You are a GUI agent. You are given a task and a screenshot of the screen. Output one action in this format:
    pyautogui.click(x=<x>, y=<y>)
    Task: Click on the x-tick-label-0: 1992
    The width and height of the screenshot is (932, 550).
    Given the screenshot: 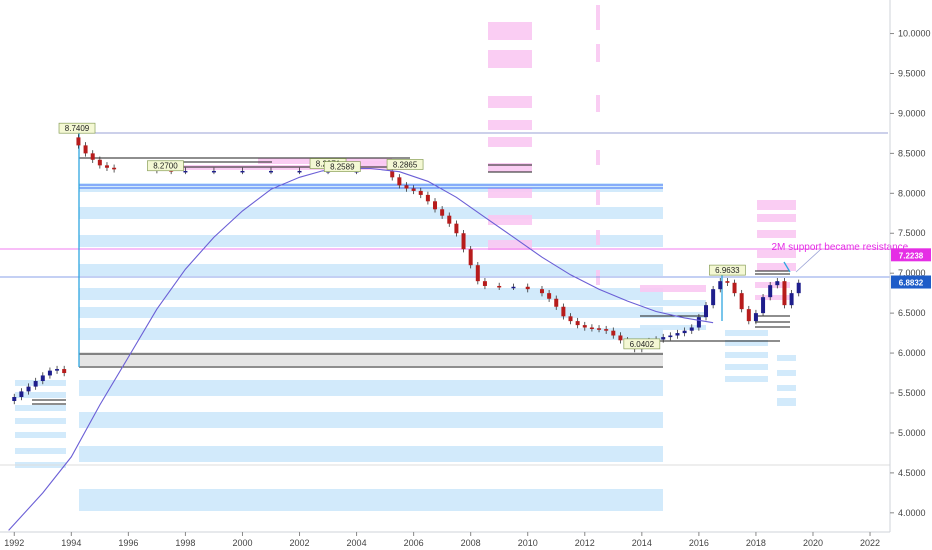 What is the action you would take?
    pyautogui.click(x=14, y=543)
    